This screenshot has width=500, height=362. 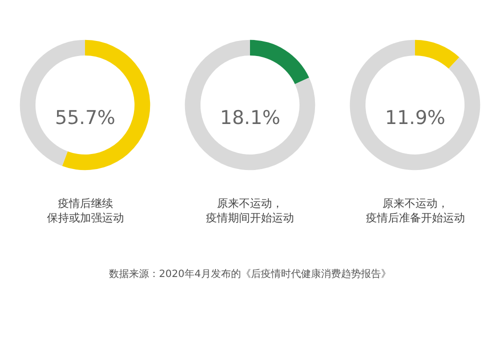 I want to click on source-note: 数据来源：2020年4月发布的《后疫情时代健康消费趋势报告》, so click(x=250, y=274).